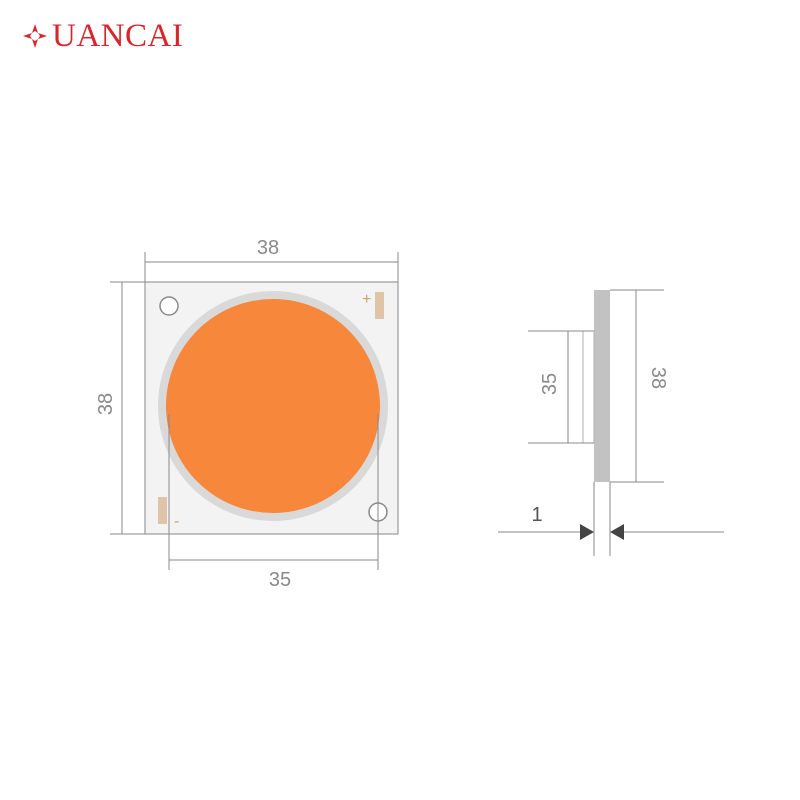  Describe the element at coordinates (127, 408) in the screenshot. I see `front-height-dimension` at that location.